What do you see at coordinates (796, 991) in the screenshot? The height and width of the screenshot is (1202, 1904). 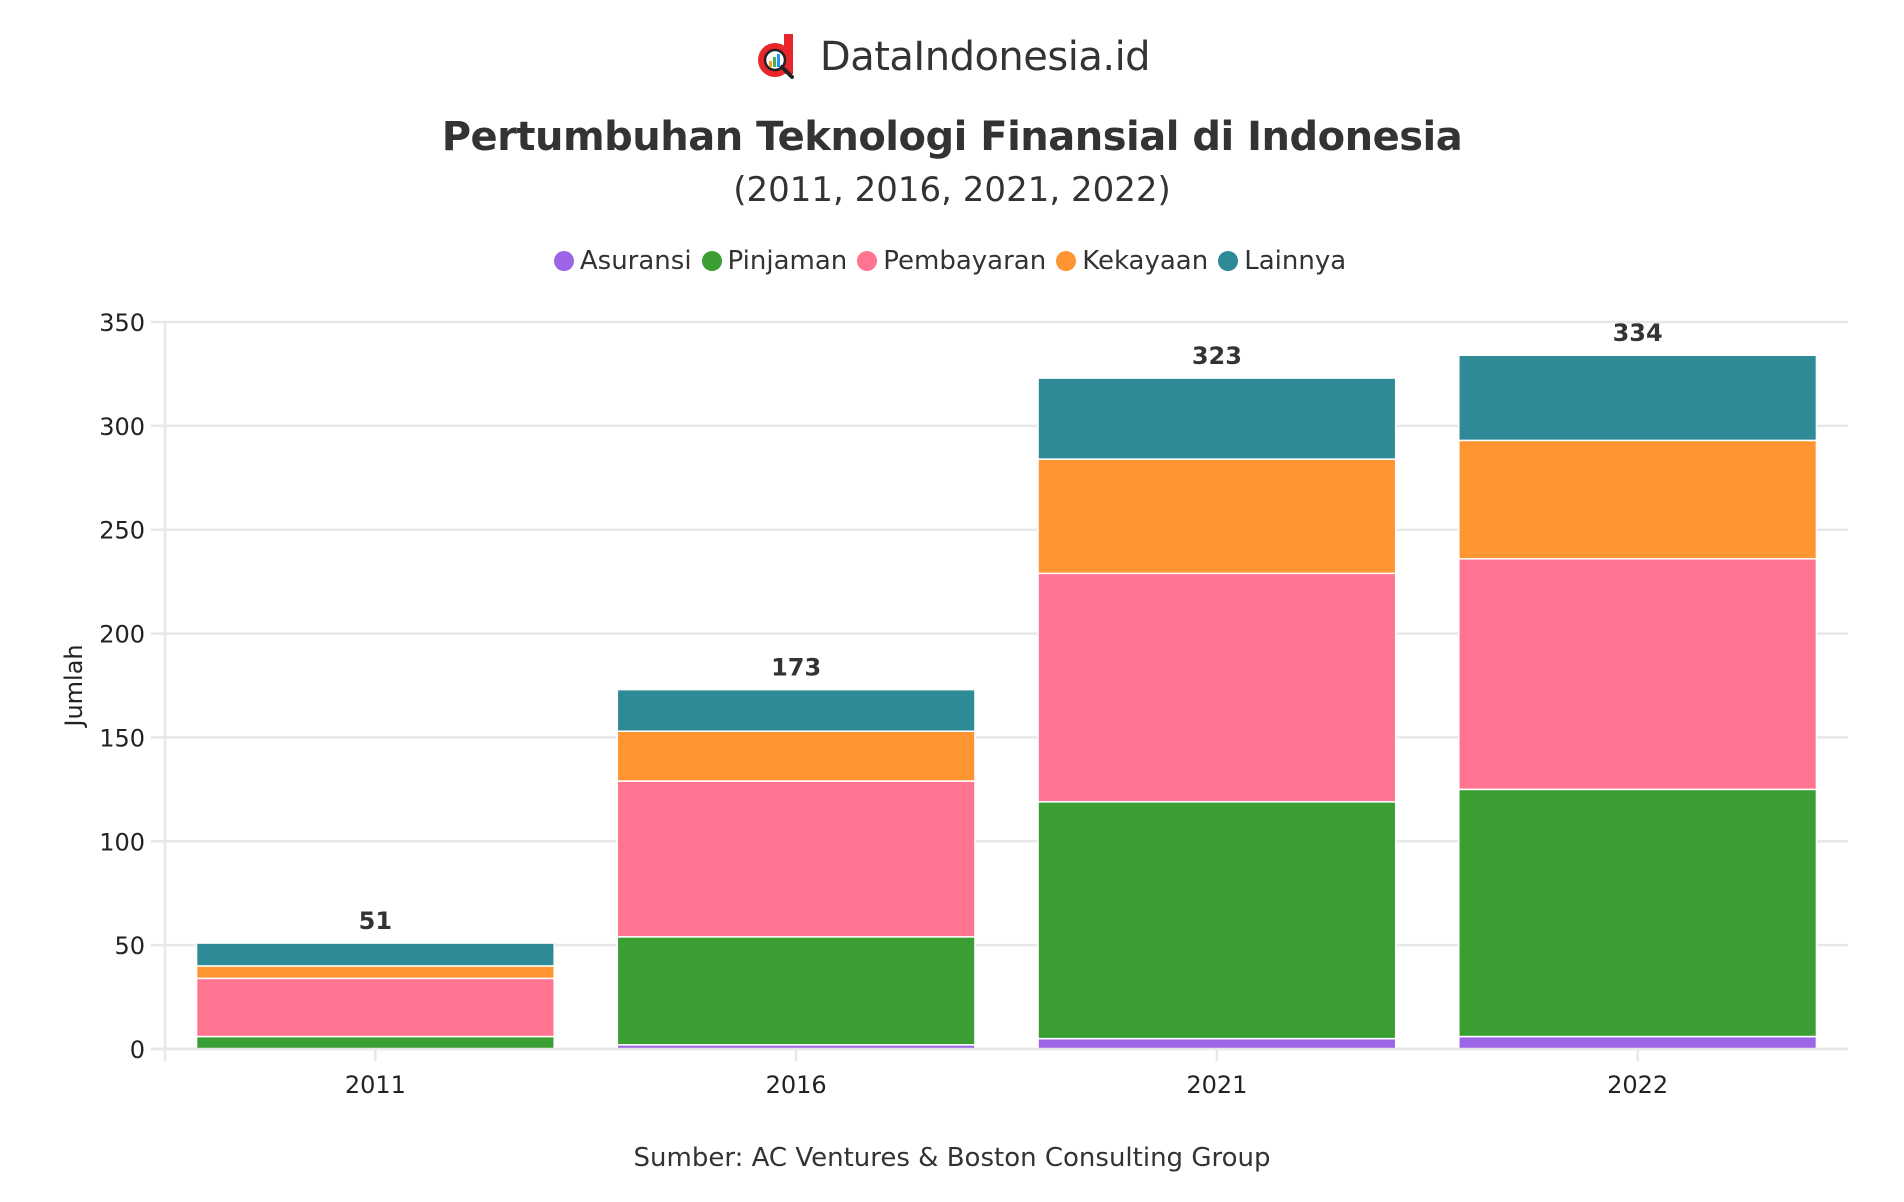 I see `bar-segment-pinjaman-2016` at bounding box center [796, 991].